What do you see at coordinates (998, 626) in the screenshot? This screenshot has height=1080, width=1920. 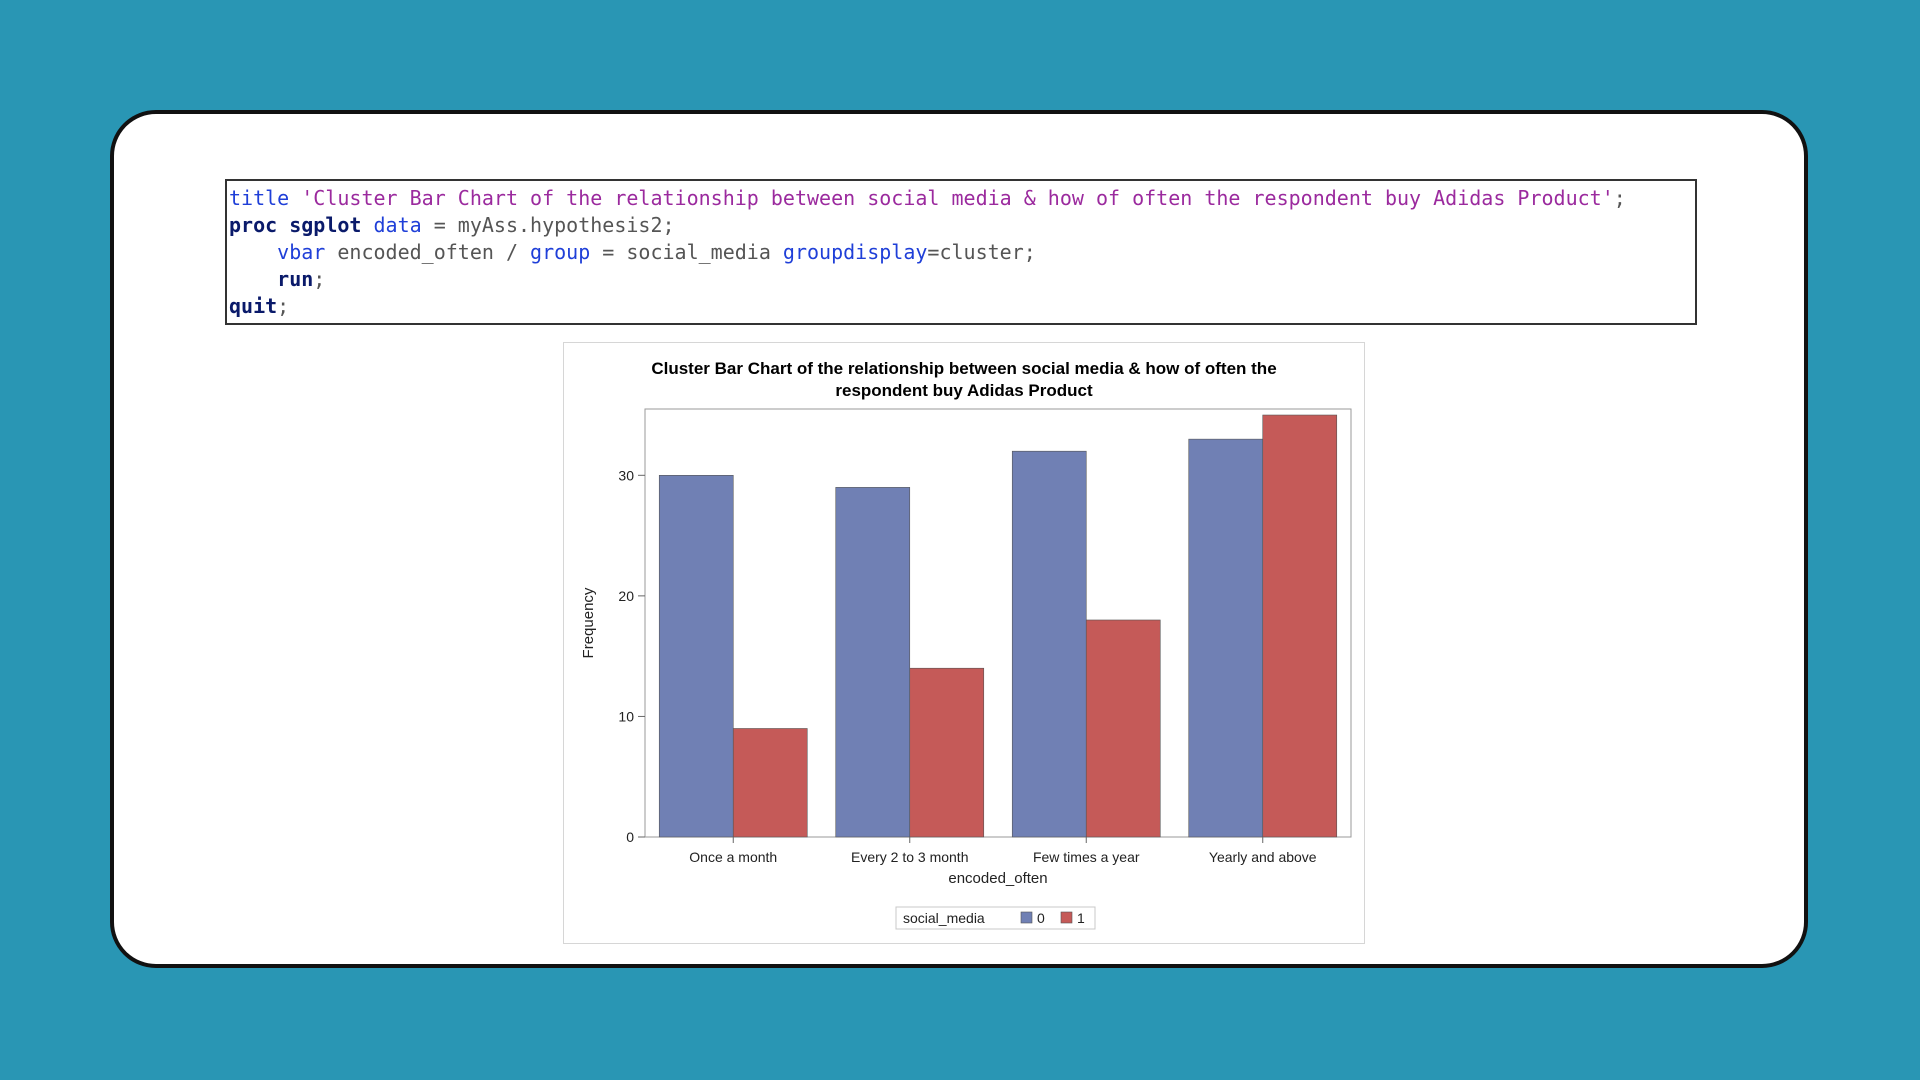 I see `bars-group` at bounding box center [998, 626].